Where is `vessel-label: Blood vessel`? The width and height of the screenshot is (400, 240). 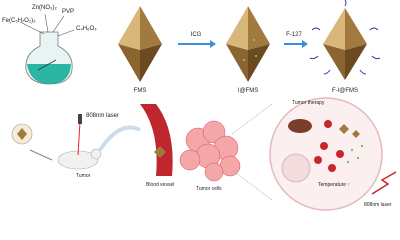
vessel-label: Blood vessel is located at coordinates (160, 185).